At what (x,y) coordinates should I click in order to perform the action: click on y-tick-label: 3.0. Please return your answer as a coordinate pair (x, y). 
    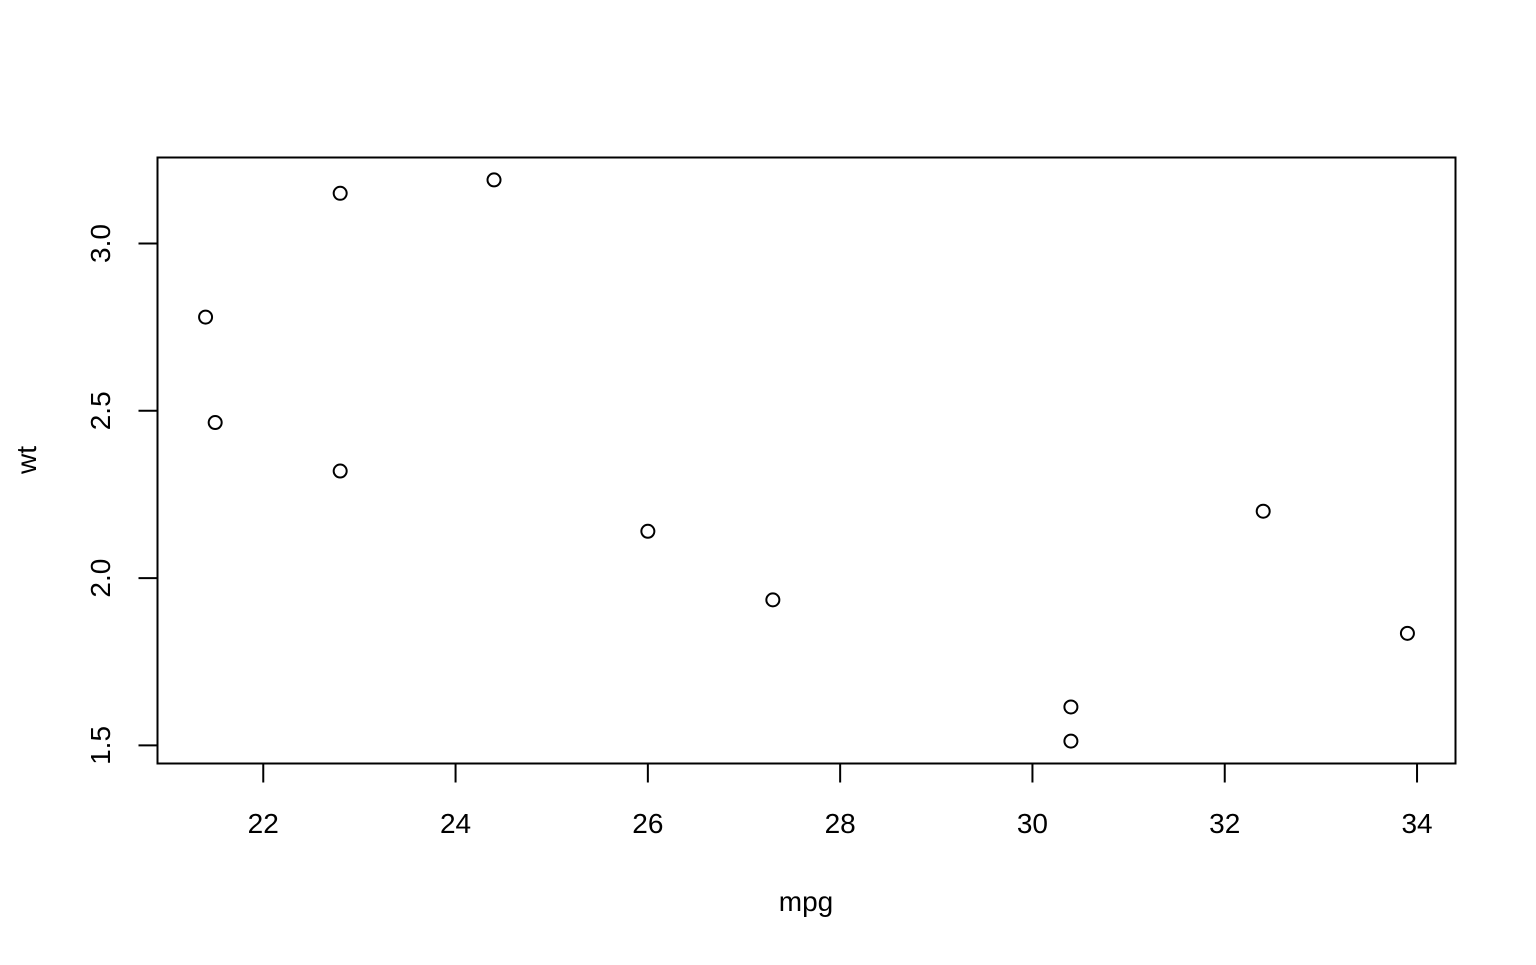
    Looking at the image, I should click on (100, 243).